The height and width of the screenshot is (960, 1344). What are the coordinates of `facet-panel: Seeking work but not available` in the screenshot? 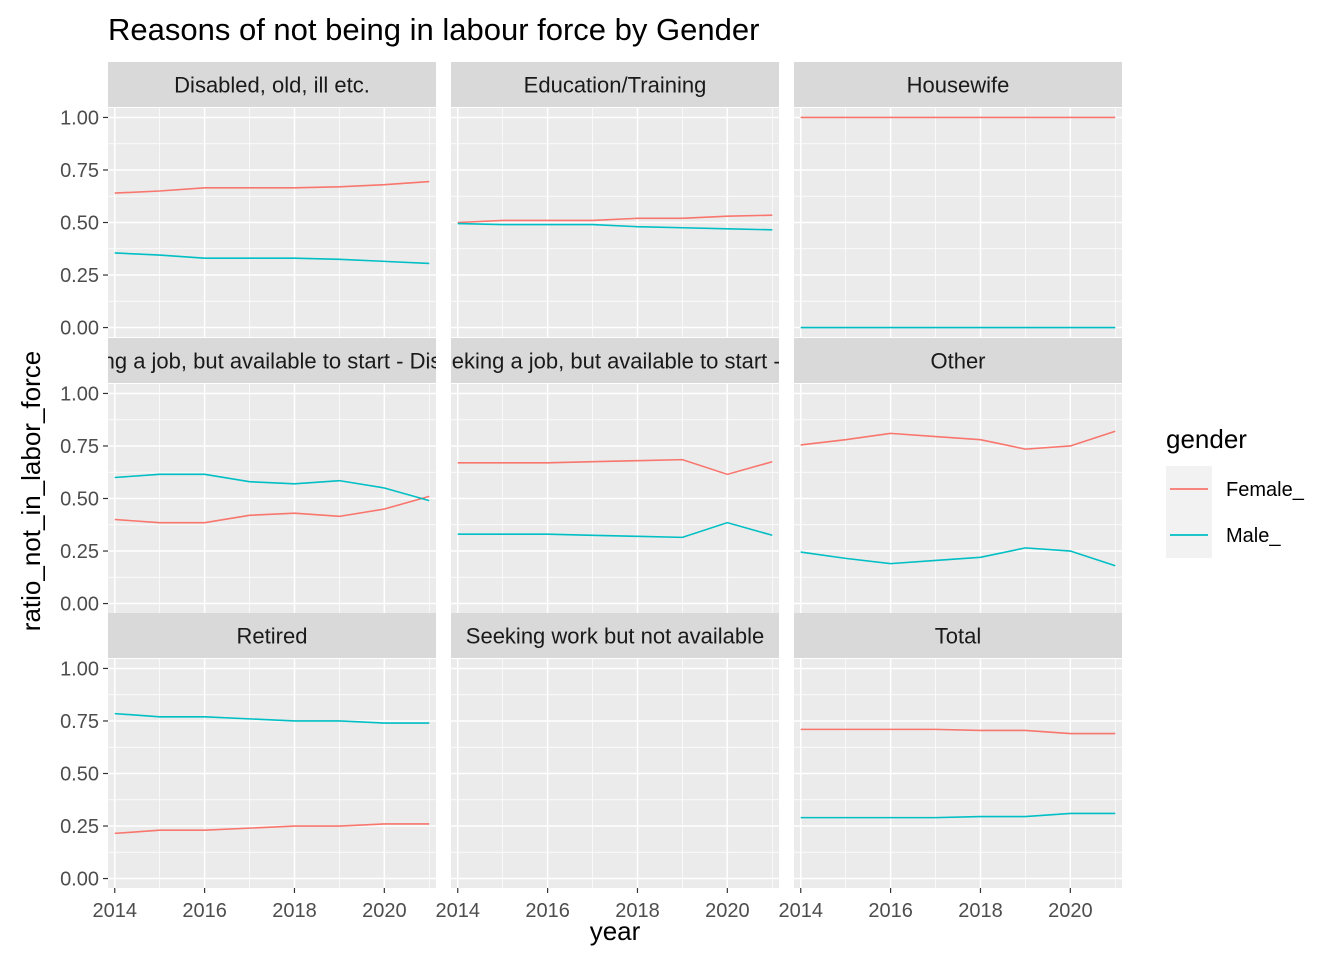 It's located at (615, 750).